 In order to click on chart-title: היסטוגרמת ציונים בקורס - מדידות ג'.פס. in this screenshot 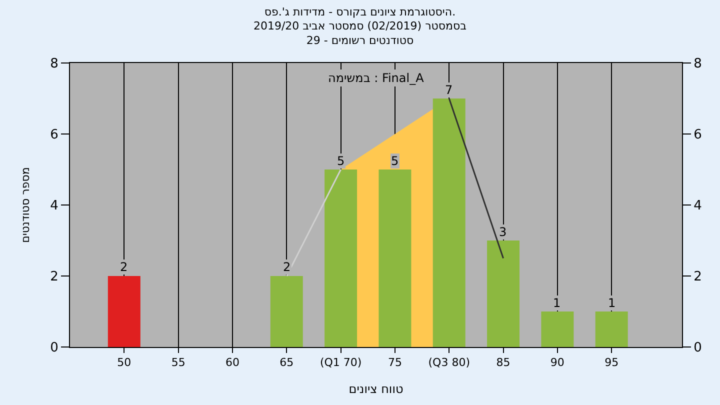, I will do `click(360, 11)`.